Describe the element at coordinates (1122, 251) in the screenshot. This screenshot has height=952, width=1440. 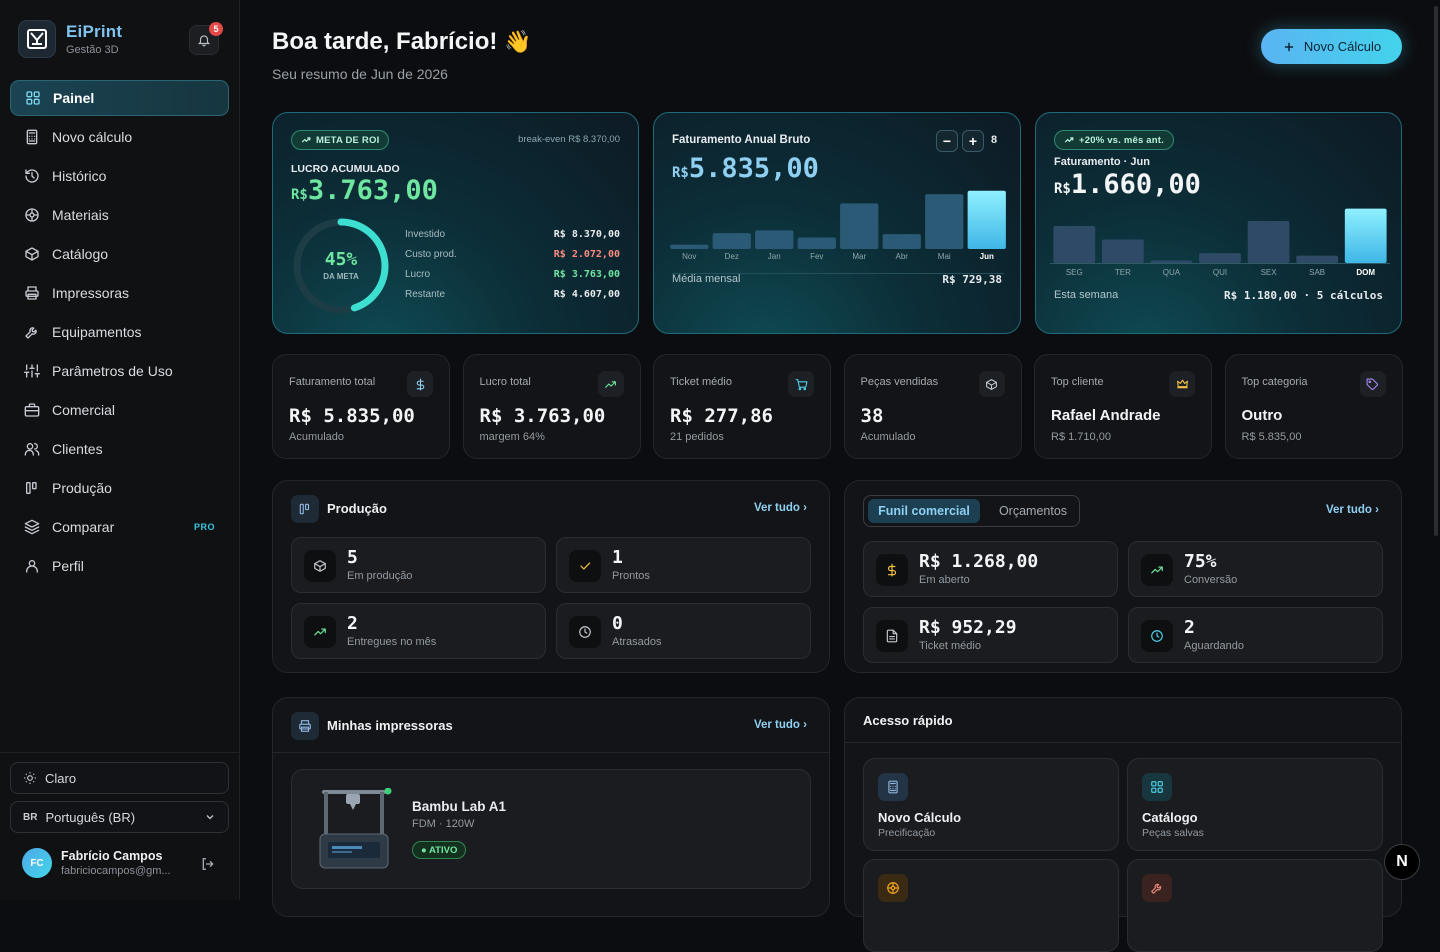
I see `bar-ter` at that location.